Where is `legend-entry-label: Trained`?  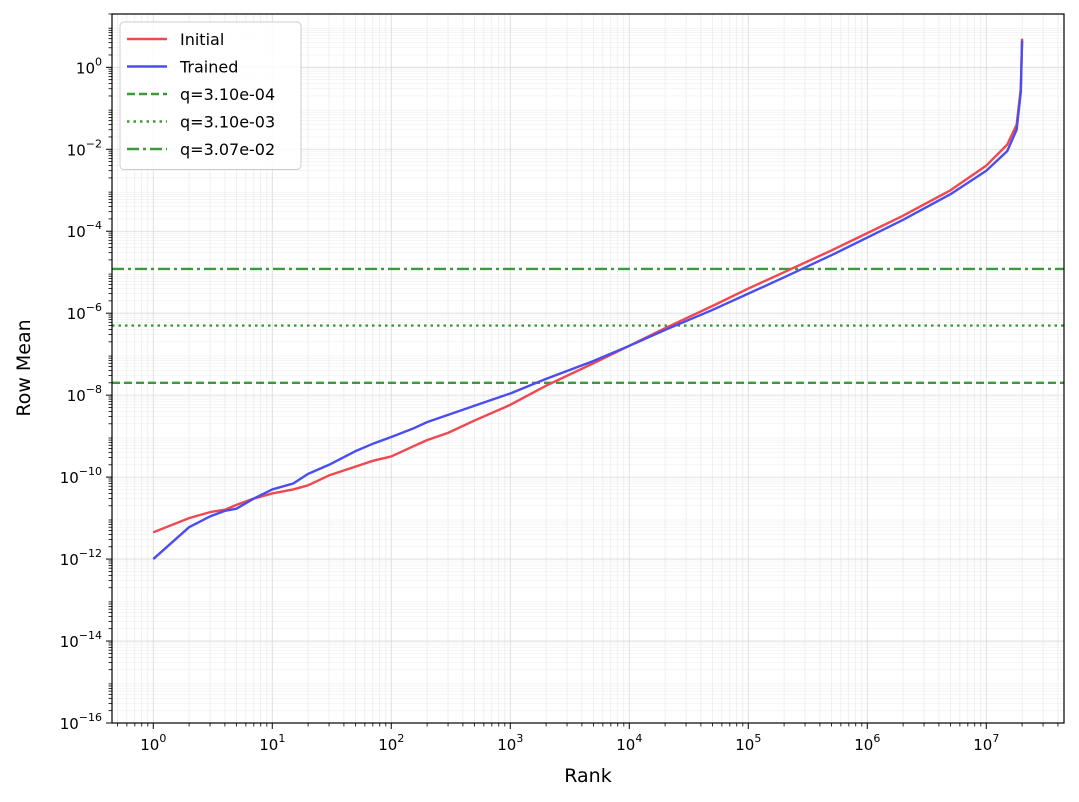 legend-entry-label: Trained is located at coordinates (208, 67).